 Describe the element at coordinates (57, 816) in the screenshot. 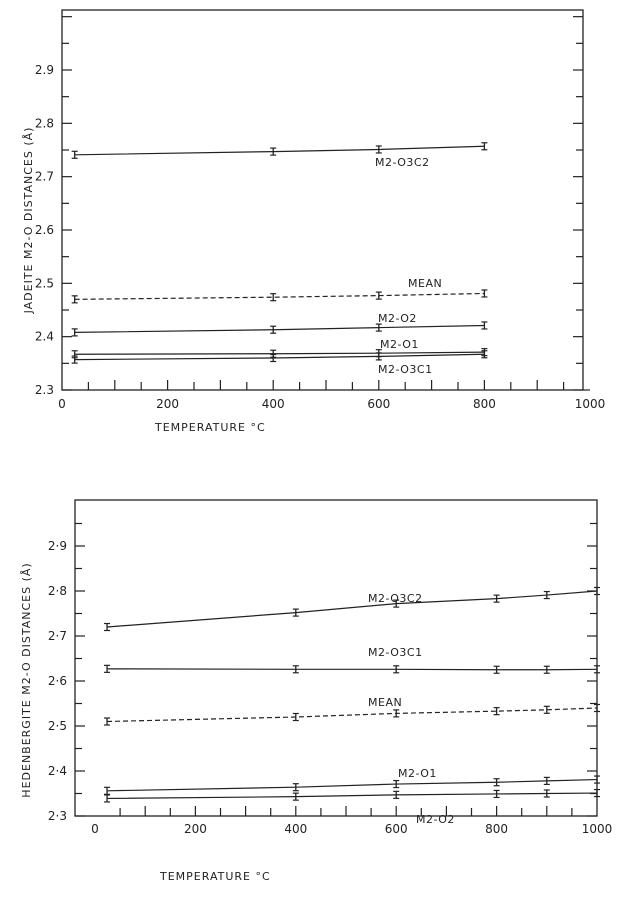

I see `y-tick-label: 2·3` at that location.